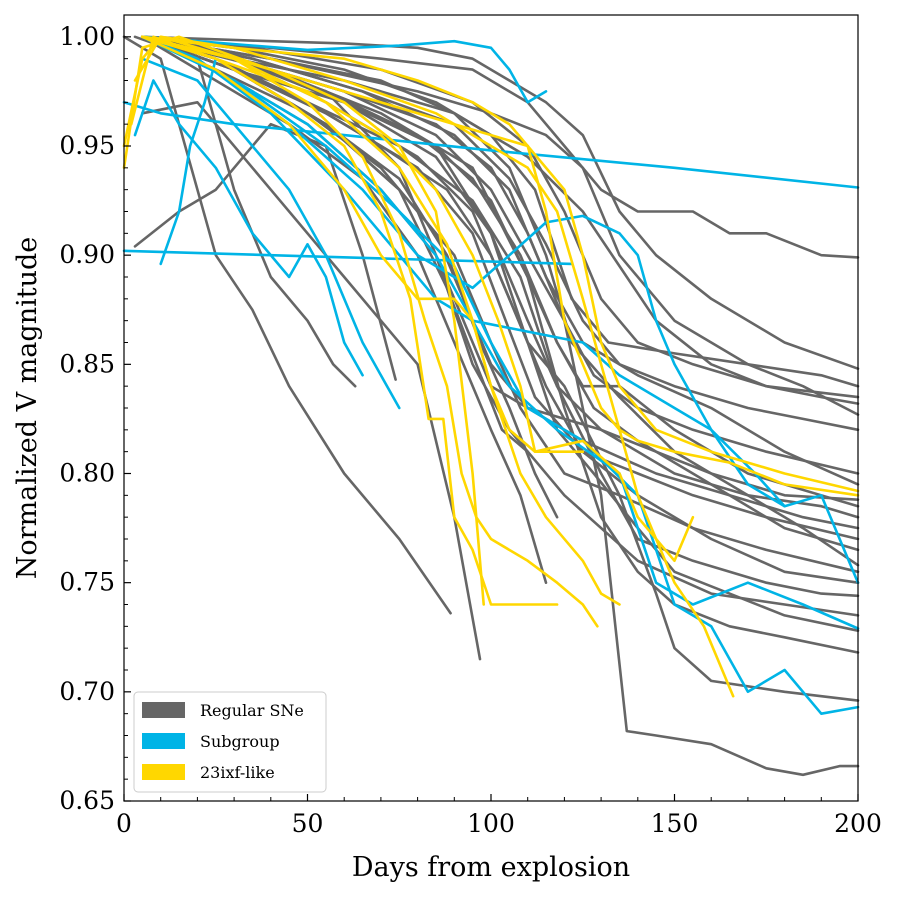 This screenshot has width=897, height=898. Describe the element at coordinates (240, 741) in the screenshot. I see `legend-label: Subgroup` at that location.